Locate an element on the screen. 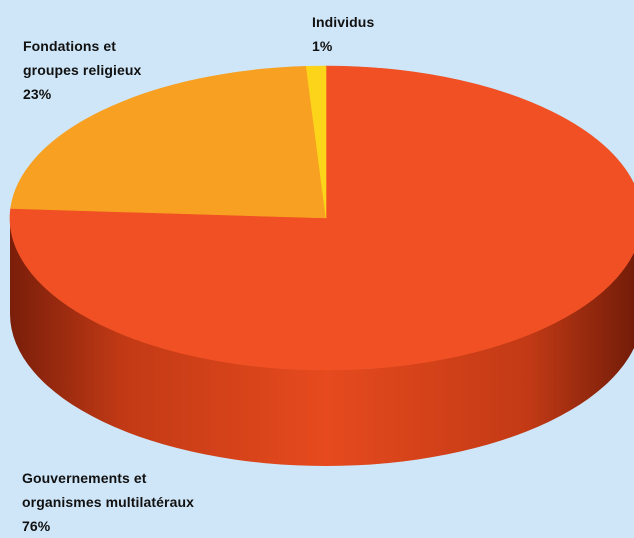  slice-label-line: groupes religieux is located at coordinates (82, 70).